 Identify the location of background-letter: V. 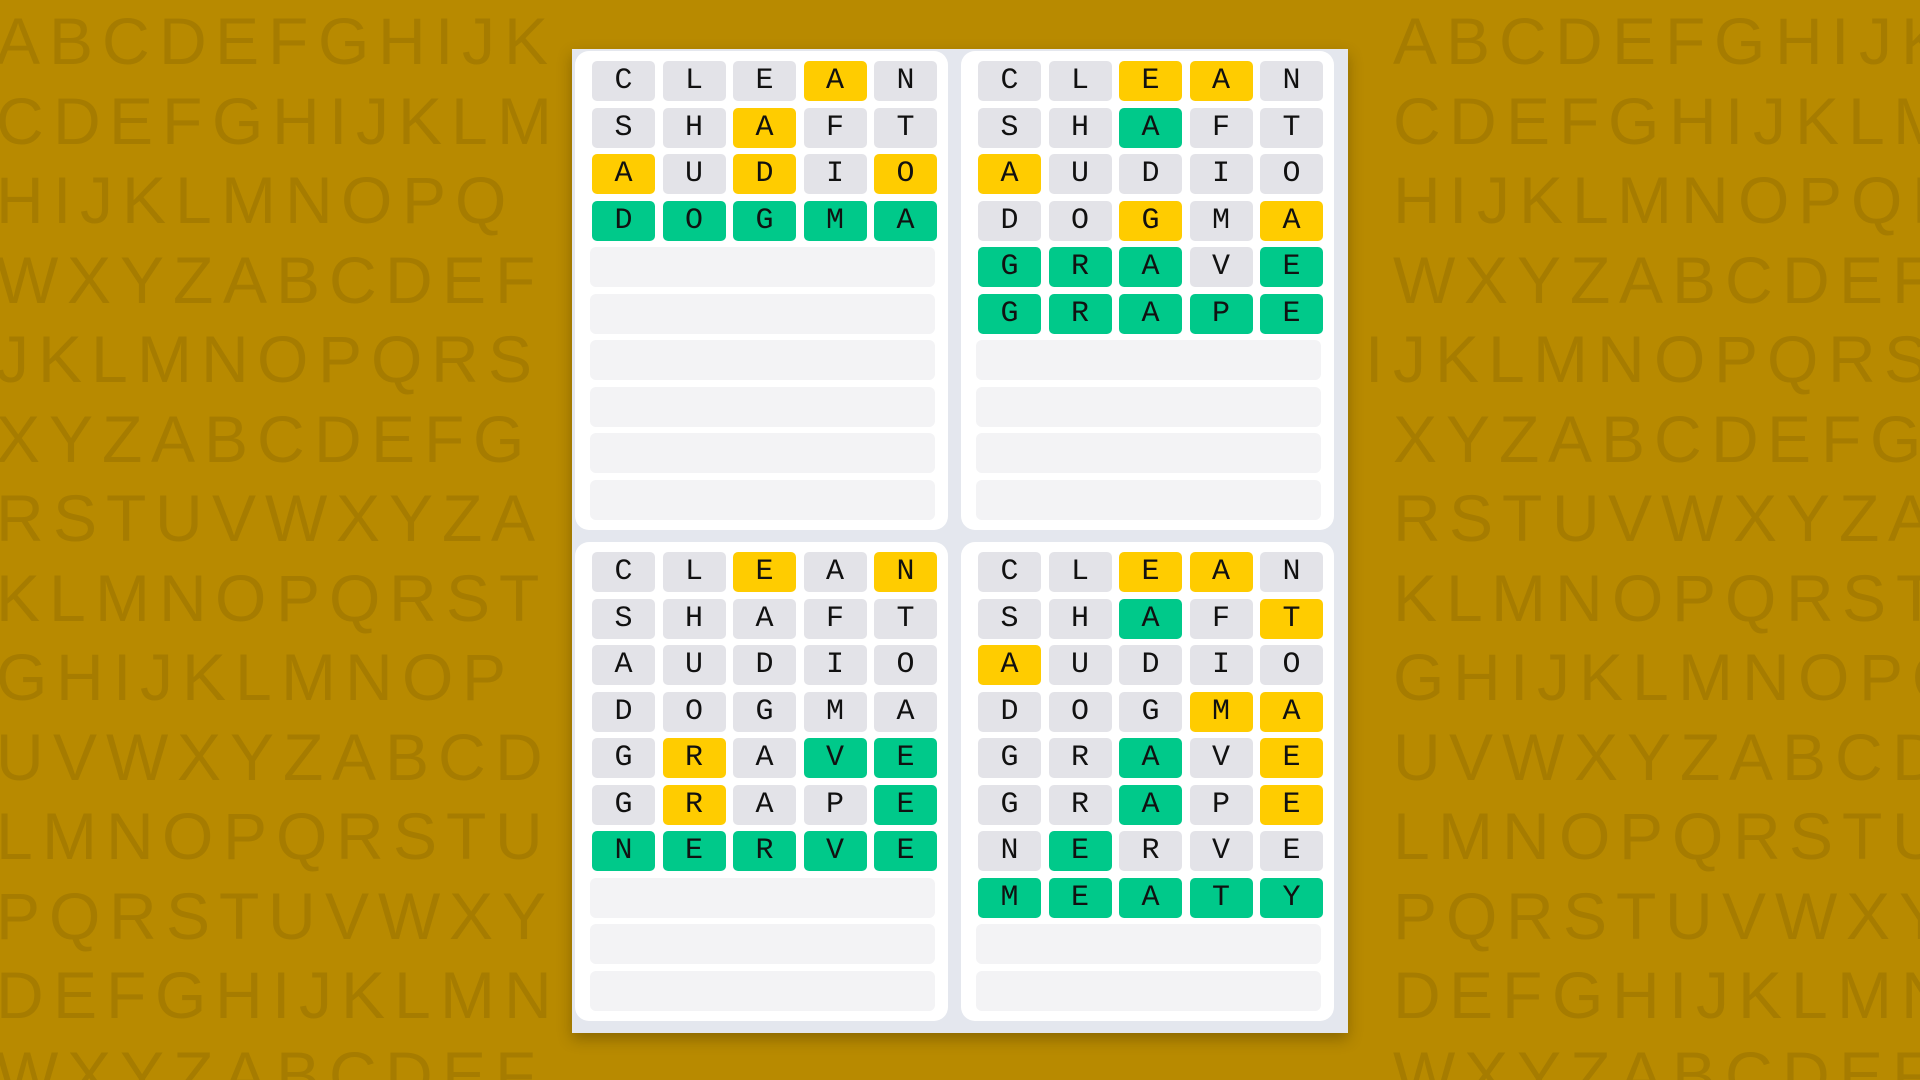
(234, 518).